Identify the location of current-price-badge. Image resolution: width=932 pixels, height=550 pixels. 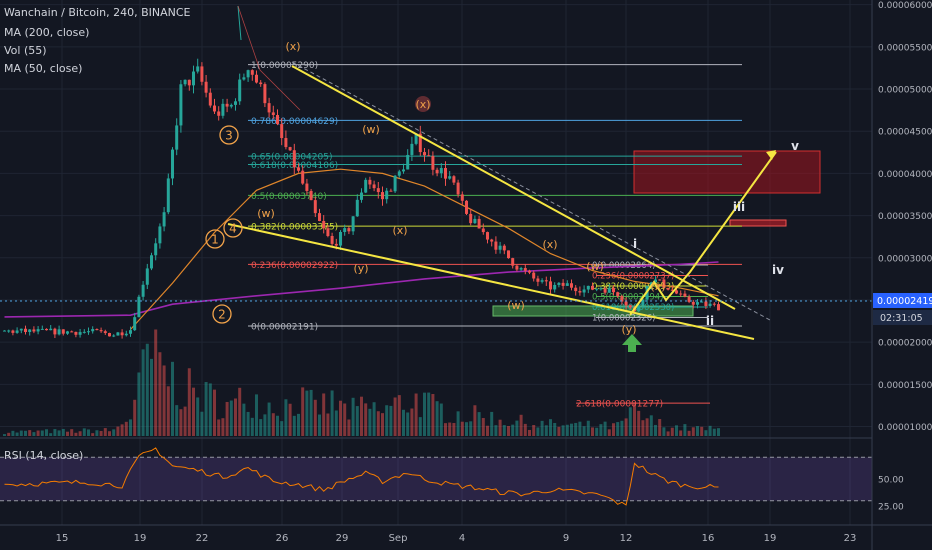
(902, 300).